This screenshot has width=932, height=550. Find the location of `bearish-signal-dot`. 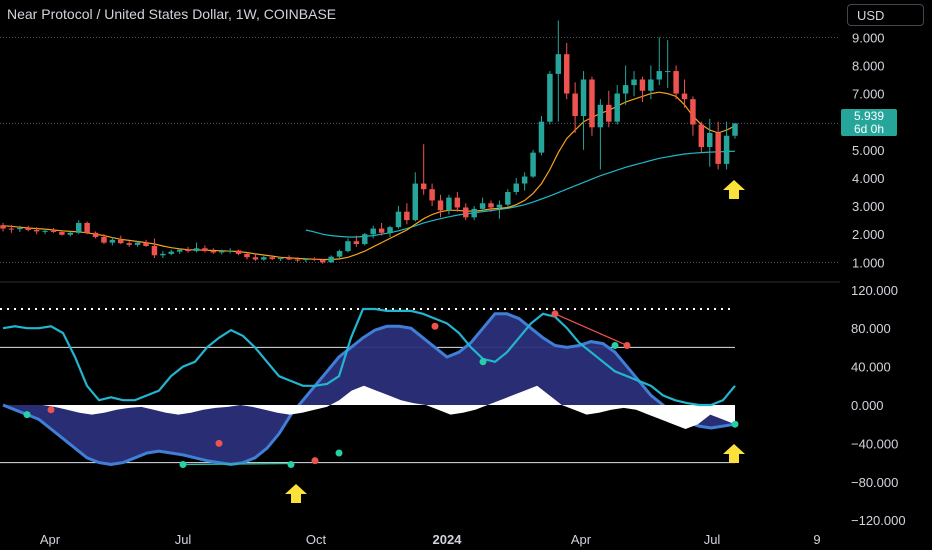

bearish-signal-dot is located at coordinates (51, 410).